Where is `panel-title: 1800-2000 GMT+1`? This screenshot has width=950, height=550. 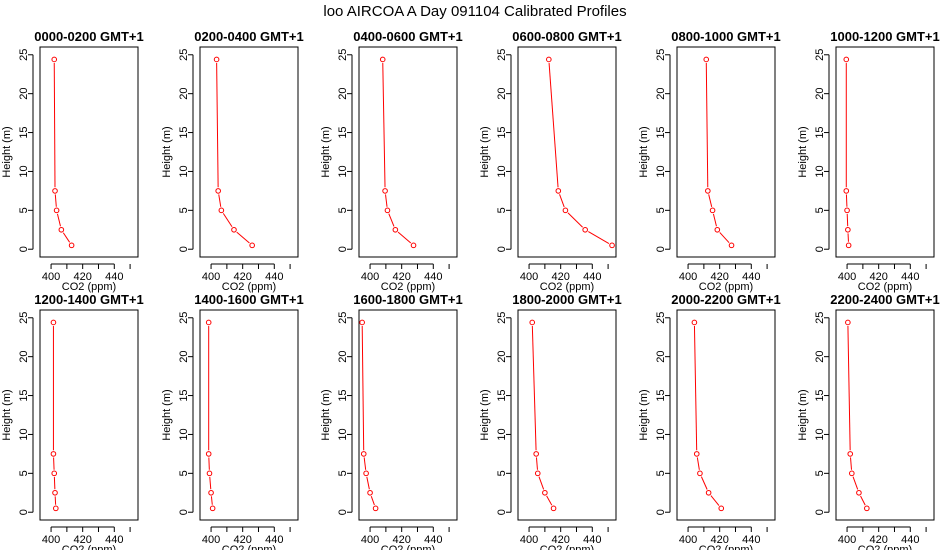
panel-title: 1800-2000 GMT+1 is located at coordinates (566, 299).